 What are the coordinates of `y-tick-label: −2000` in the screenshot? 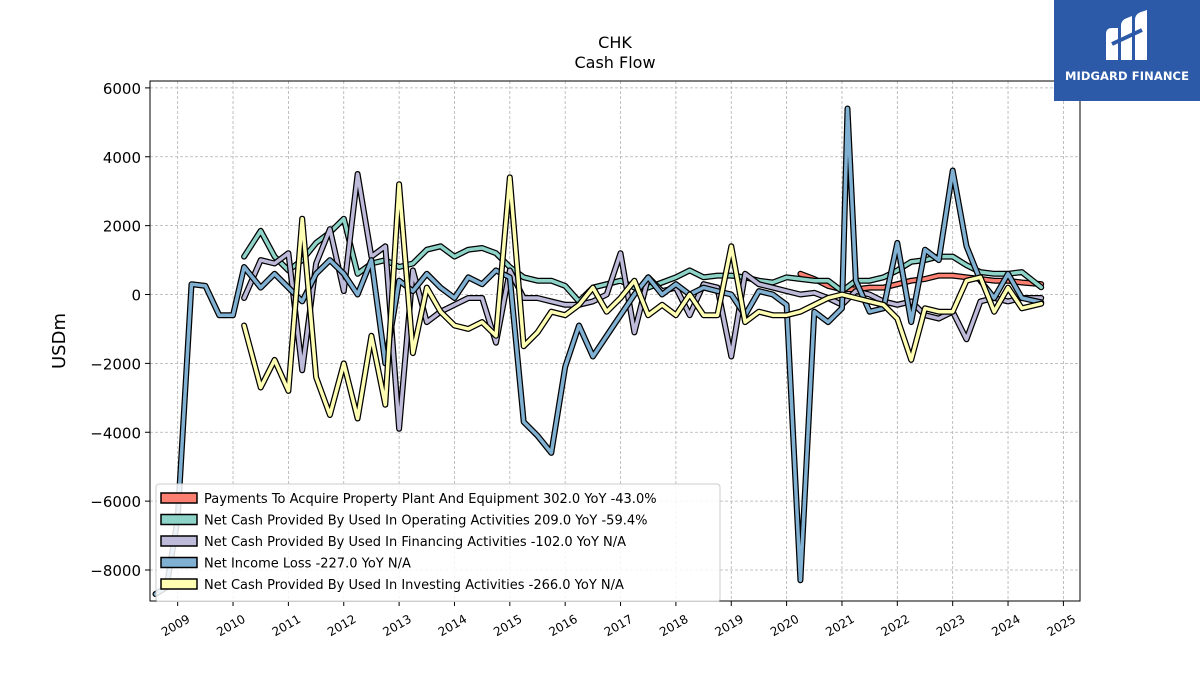 It's located at (115, 364).